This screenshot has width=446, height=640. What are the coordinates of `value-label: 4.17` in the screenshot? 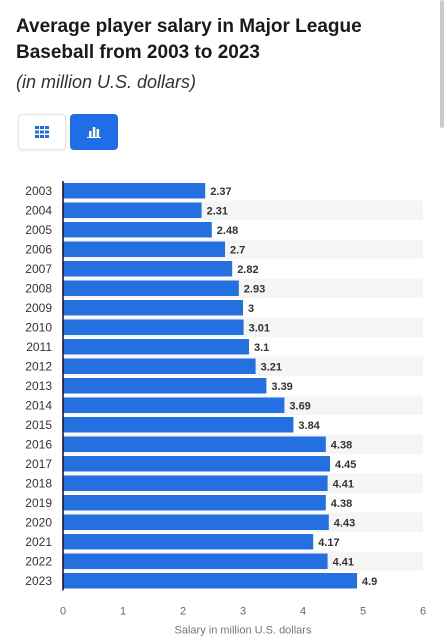 It's located at (328, 543).